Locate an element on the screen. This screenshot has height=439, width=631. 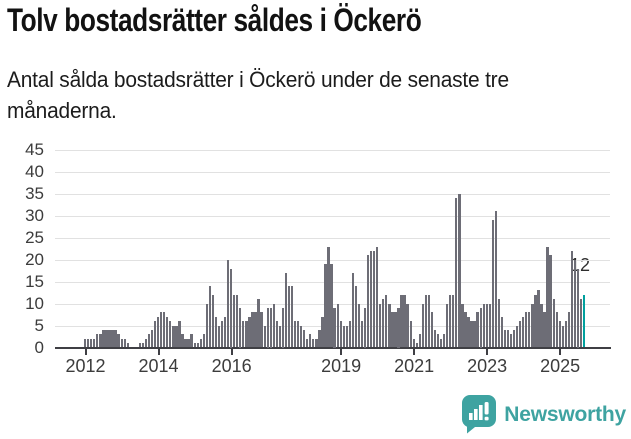
x-axis-label: 2021 is located at coordinates (414, 365).